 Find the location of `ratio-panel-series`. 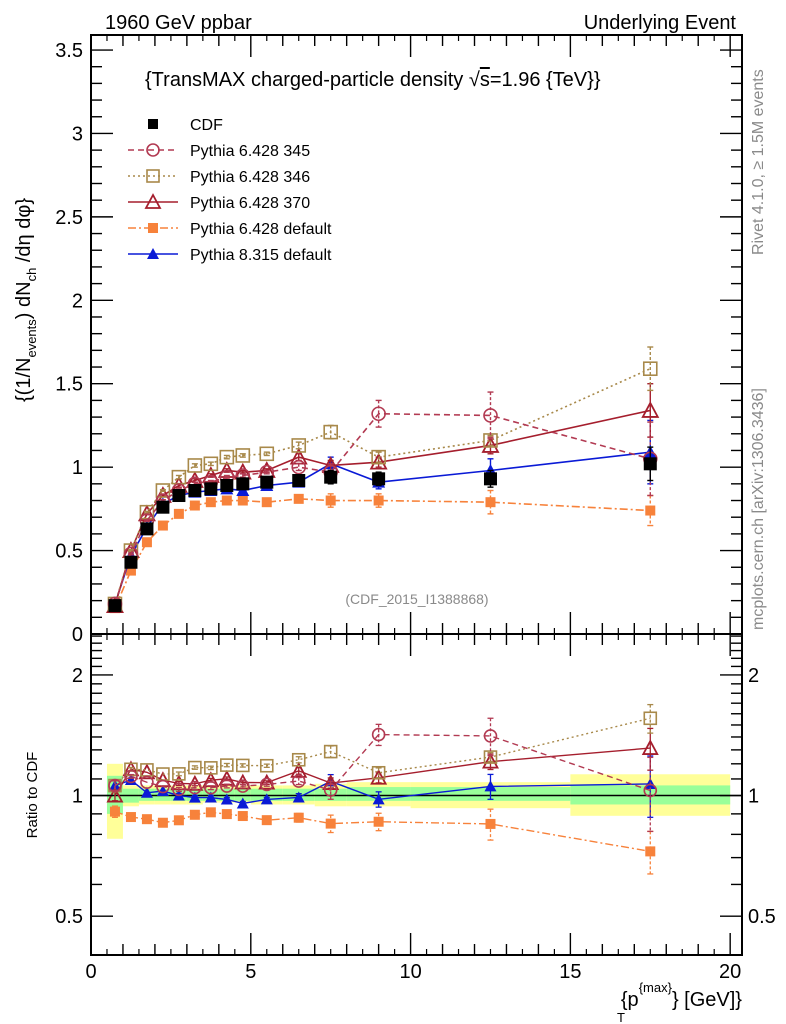

ratio-panel-series is located at coordinates (382, 789).